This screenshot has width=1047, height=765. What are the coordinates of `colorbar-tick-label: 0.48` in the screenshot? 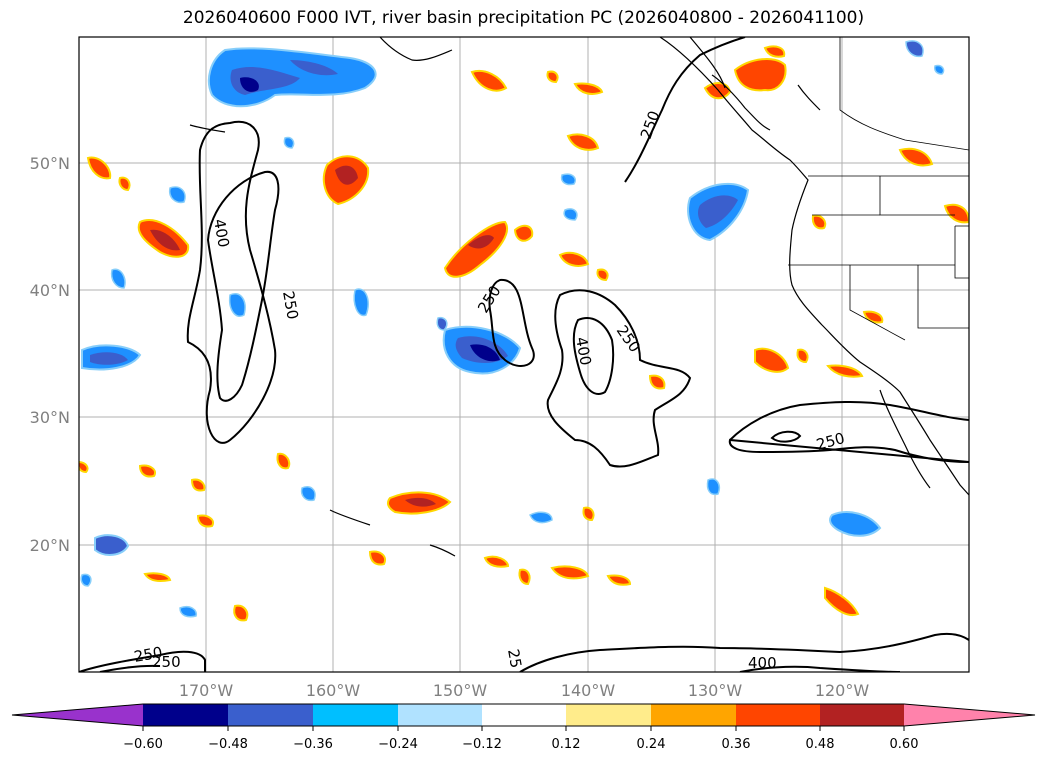 It's located at (820, 744).